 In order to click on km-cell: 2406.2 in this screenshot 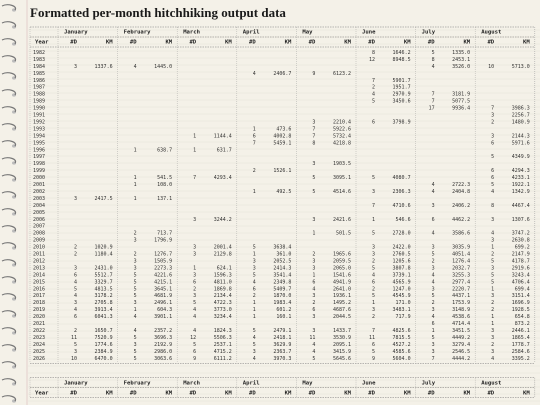, I will do `click(461, 206)`.